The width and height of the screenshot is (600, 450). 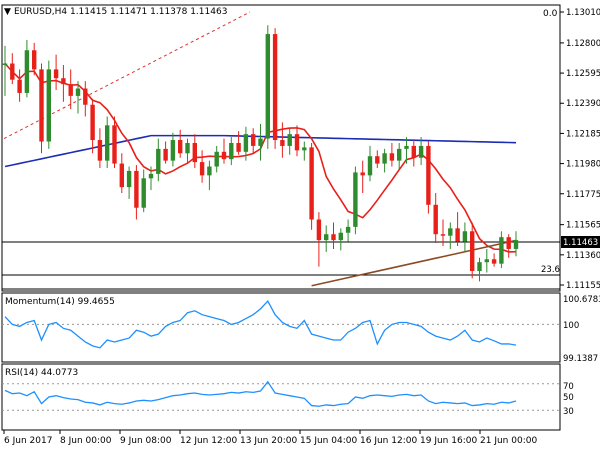 What do you see at coordinates (583, 256) in the screenshot?
I see `price-tick-label: 1.11360` at bounding box center [583, 256].